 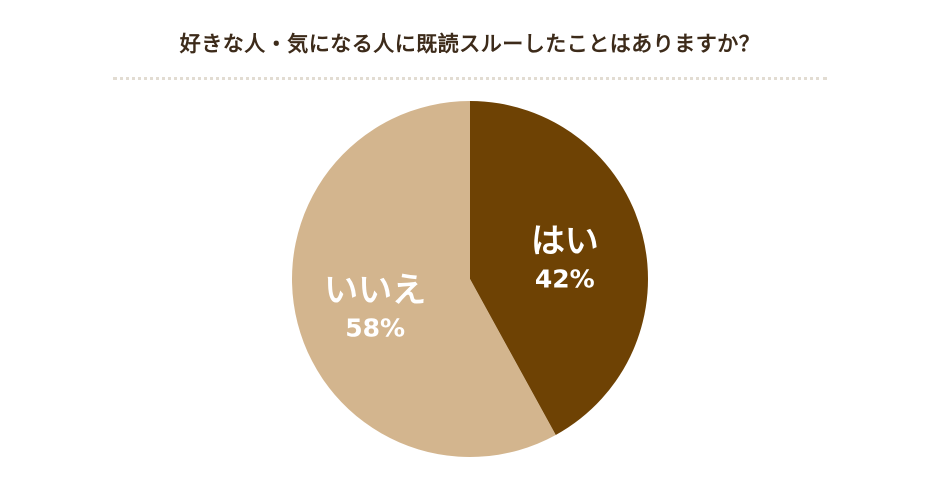 I want to click on pie-slice-yes, so click(x=559, y=268).